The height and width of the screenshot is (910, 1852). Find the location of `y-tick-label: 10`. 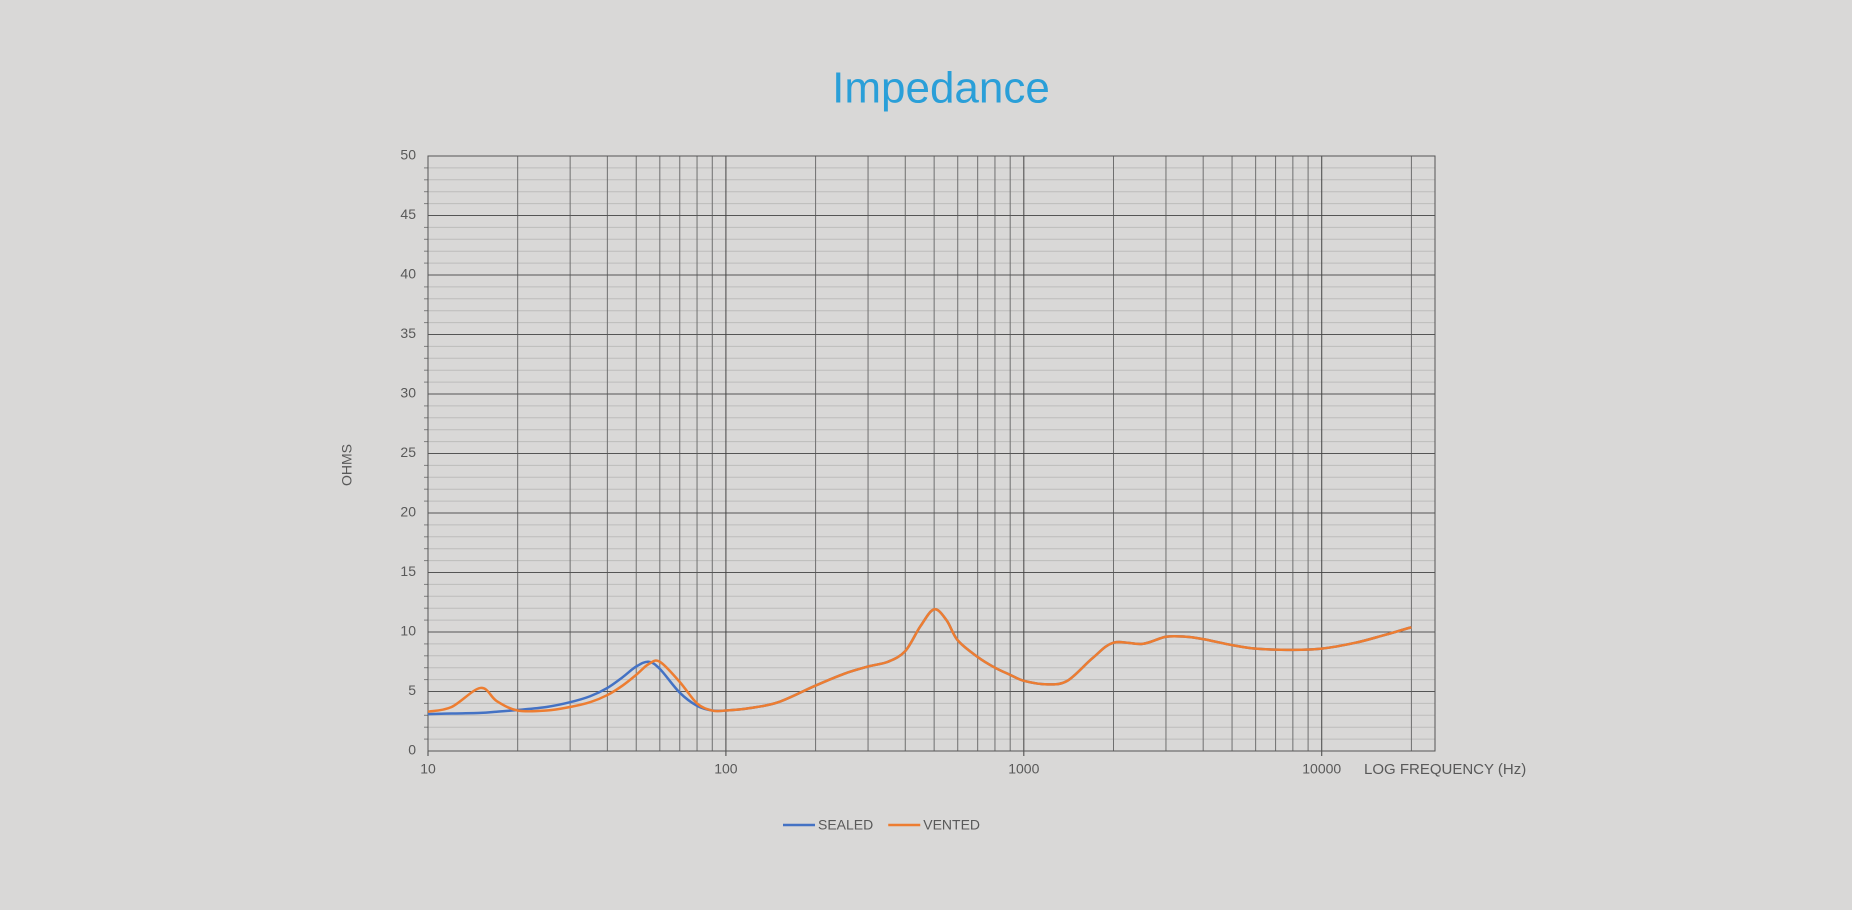

y-tick-label: 10 is located at coordinates (408, 631).